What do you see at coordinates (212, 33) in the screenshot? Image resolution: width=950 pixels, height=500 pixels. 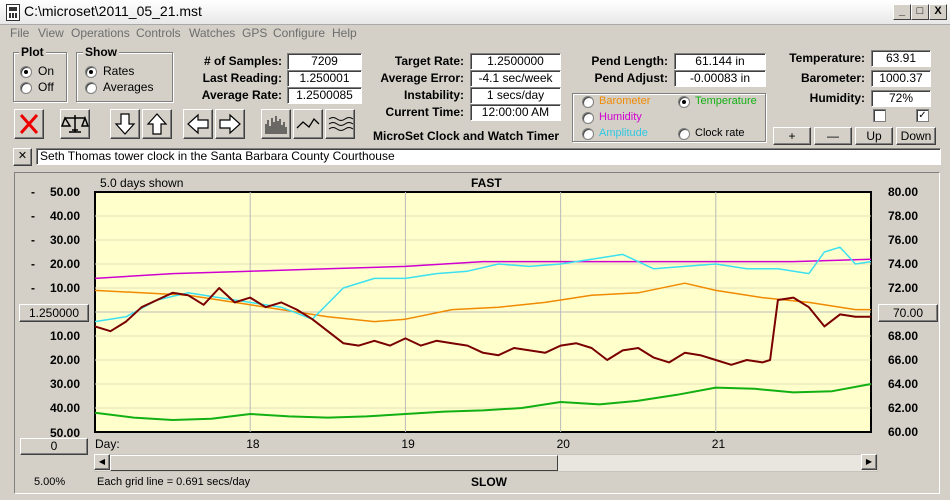 I see `menu-watches: Watches` at bounding box center [212, 33].